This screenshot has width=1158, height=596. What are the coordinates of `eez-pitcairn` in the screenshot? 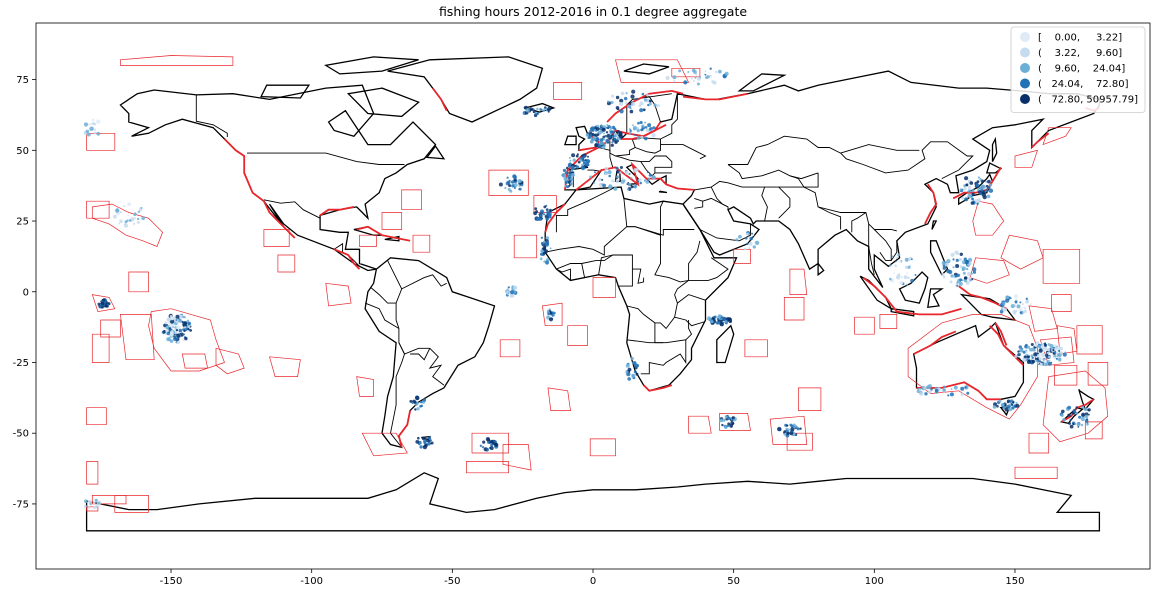 It's located at (230, 361).